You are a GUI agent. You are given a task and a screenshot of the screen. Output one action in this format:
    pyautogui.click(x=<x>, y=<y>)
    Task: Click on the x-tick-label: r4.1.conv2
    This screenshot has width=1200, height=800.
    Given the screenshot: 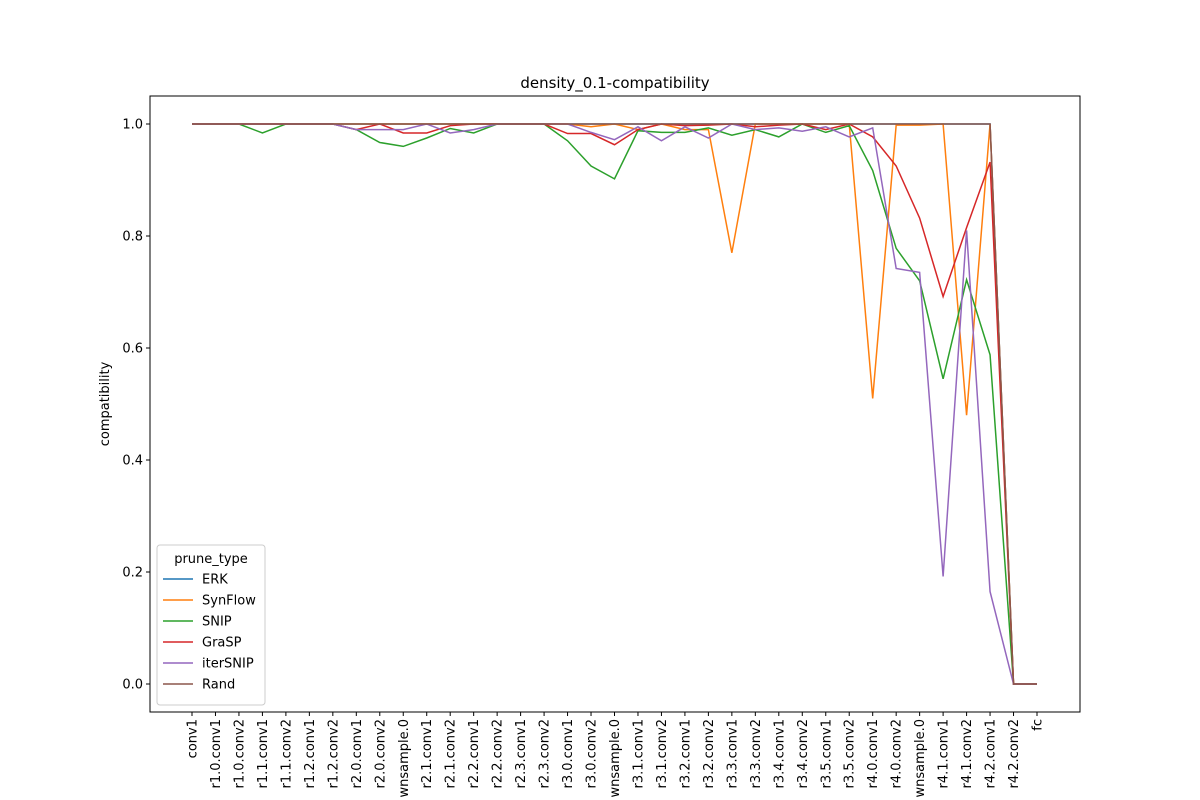 What is the action you would take?
    pyautogui.click(x=967, y=753)
    